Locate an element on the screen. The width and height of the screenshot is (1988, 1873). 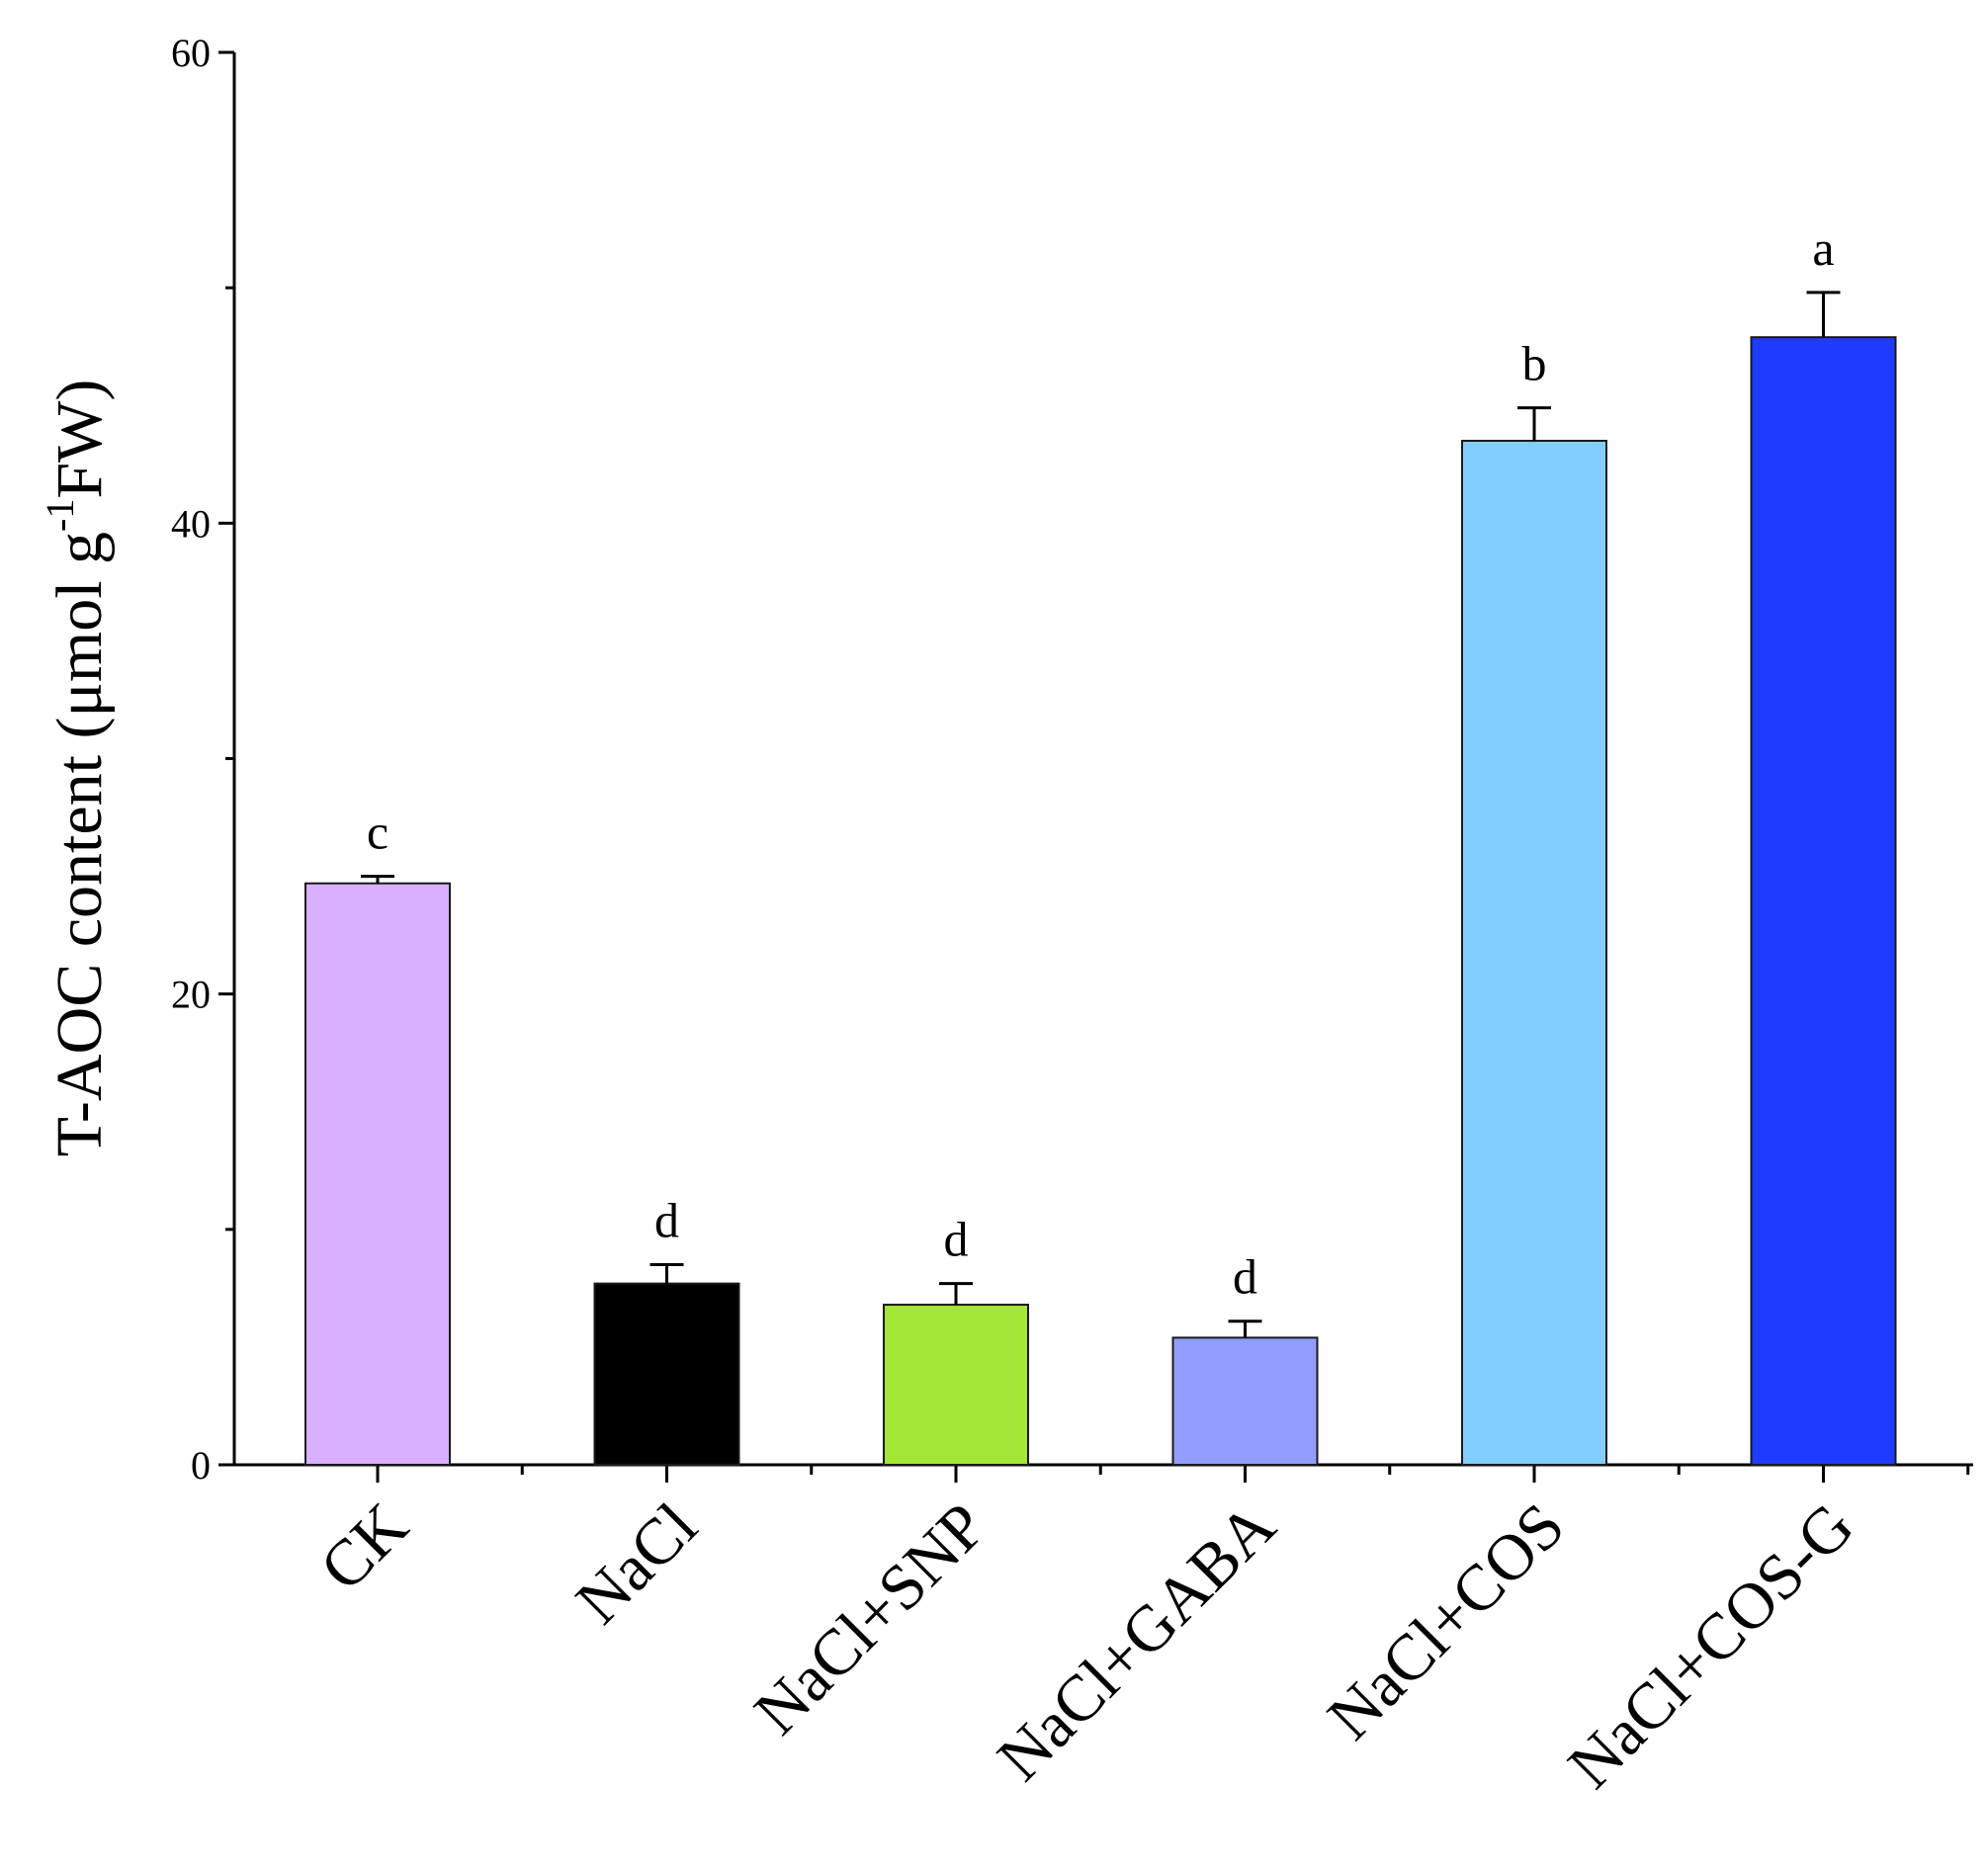
bar-nacl-cos is located at coordinates (1534, 953).